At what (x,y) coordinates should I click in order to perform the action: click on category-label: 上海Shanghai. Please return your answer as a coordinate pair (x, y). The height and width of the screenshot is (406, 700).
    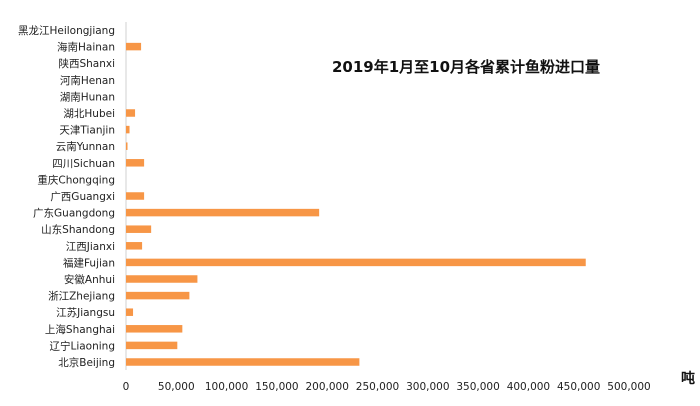
    Looking at the image, I should click on (80, 329).